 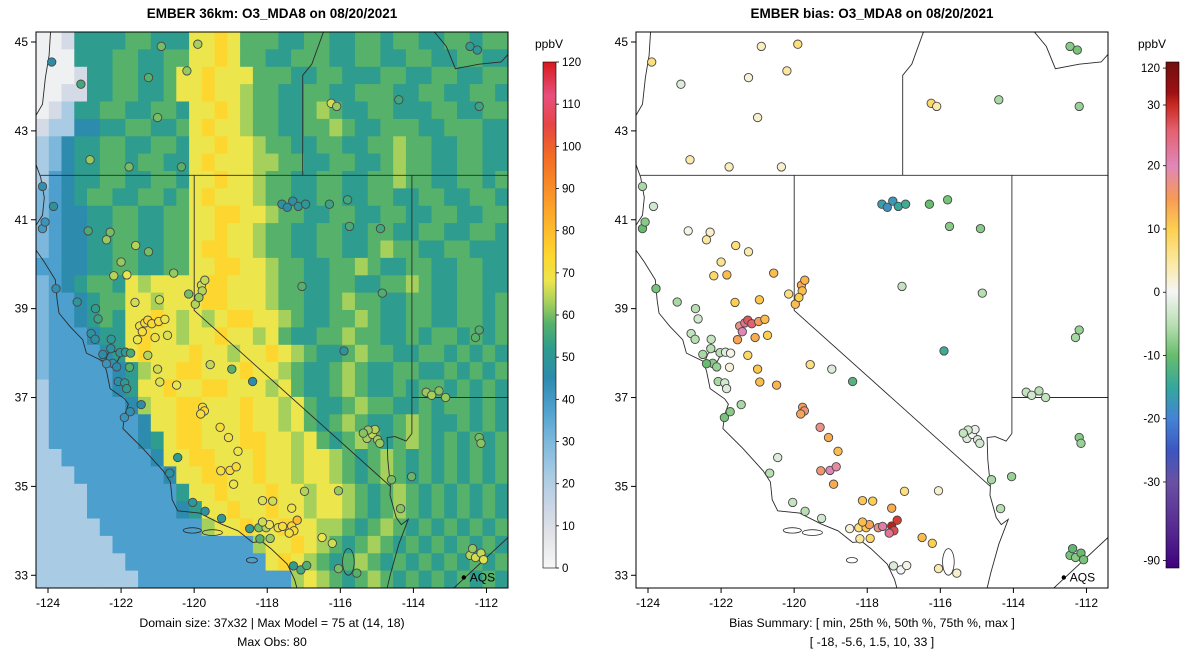 What do you see at coordinates (348, 562) in the screenshot?
I see `island-outline` at bounding box center [348, 562].